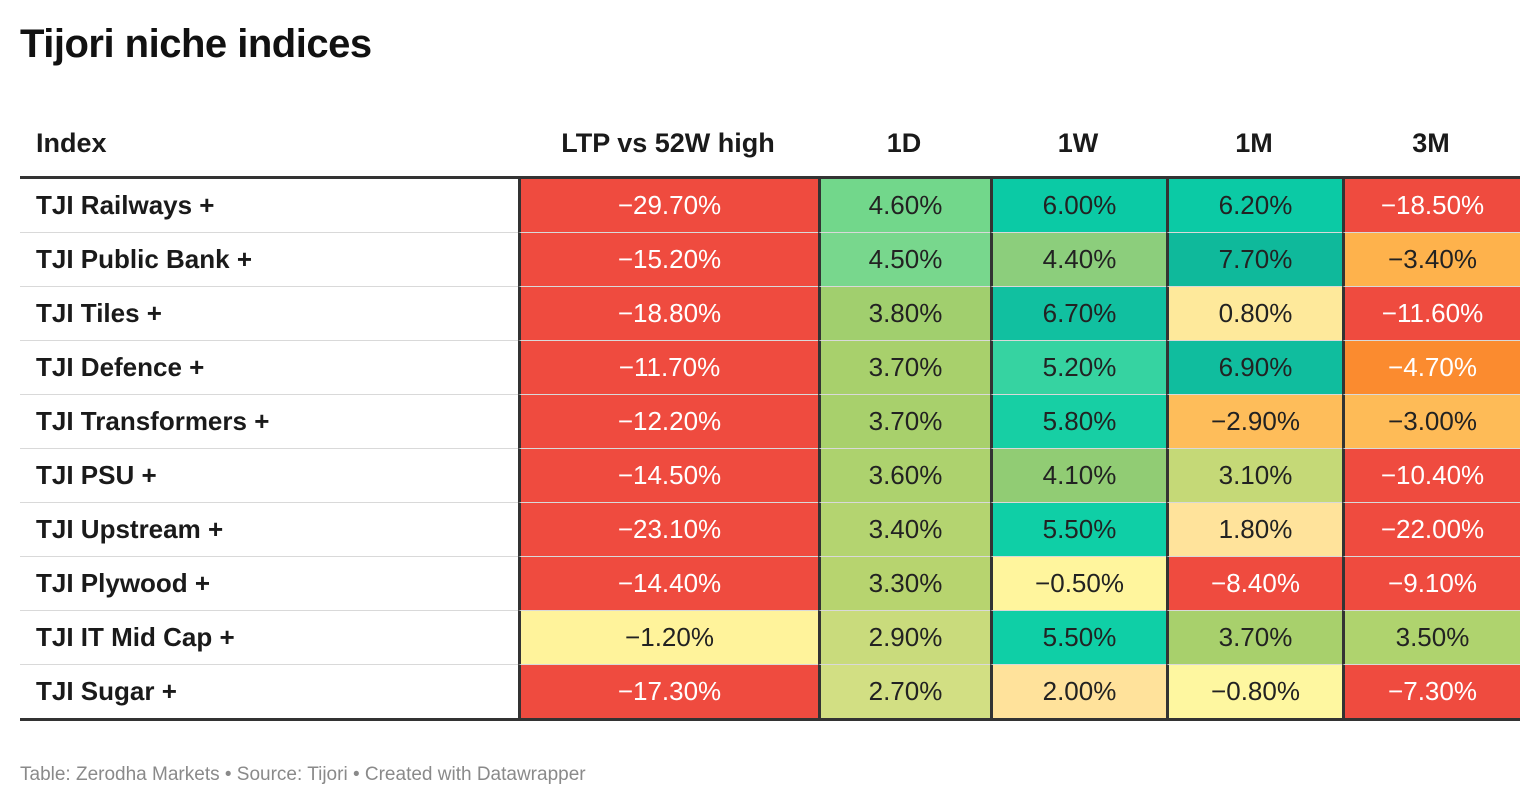 This screenshot has height=810, width=1540. Describe the element at coordinates (1431, 206) in the screenshot. I see `value-cell-3m: −18.50%` at that location.